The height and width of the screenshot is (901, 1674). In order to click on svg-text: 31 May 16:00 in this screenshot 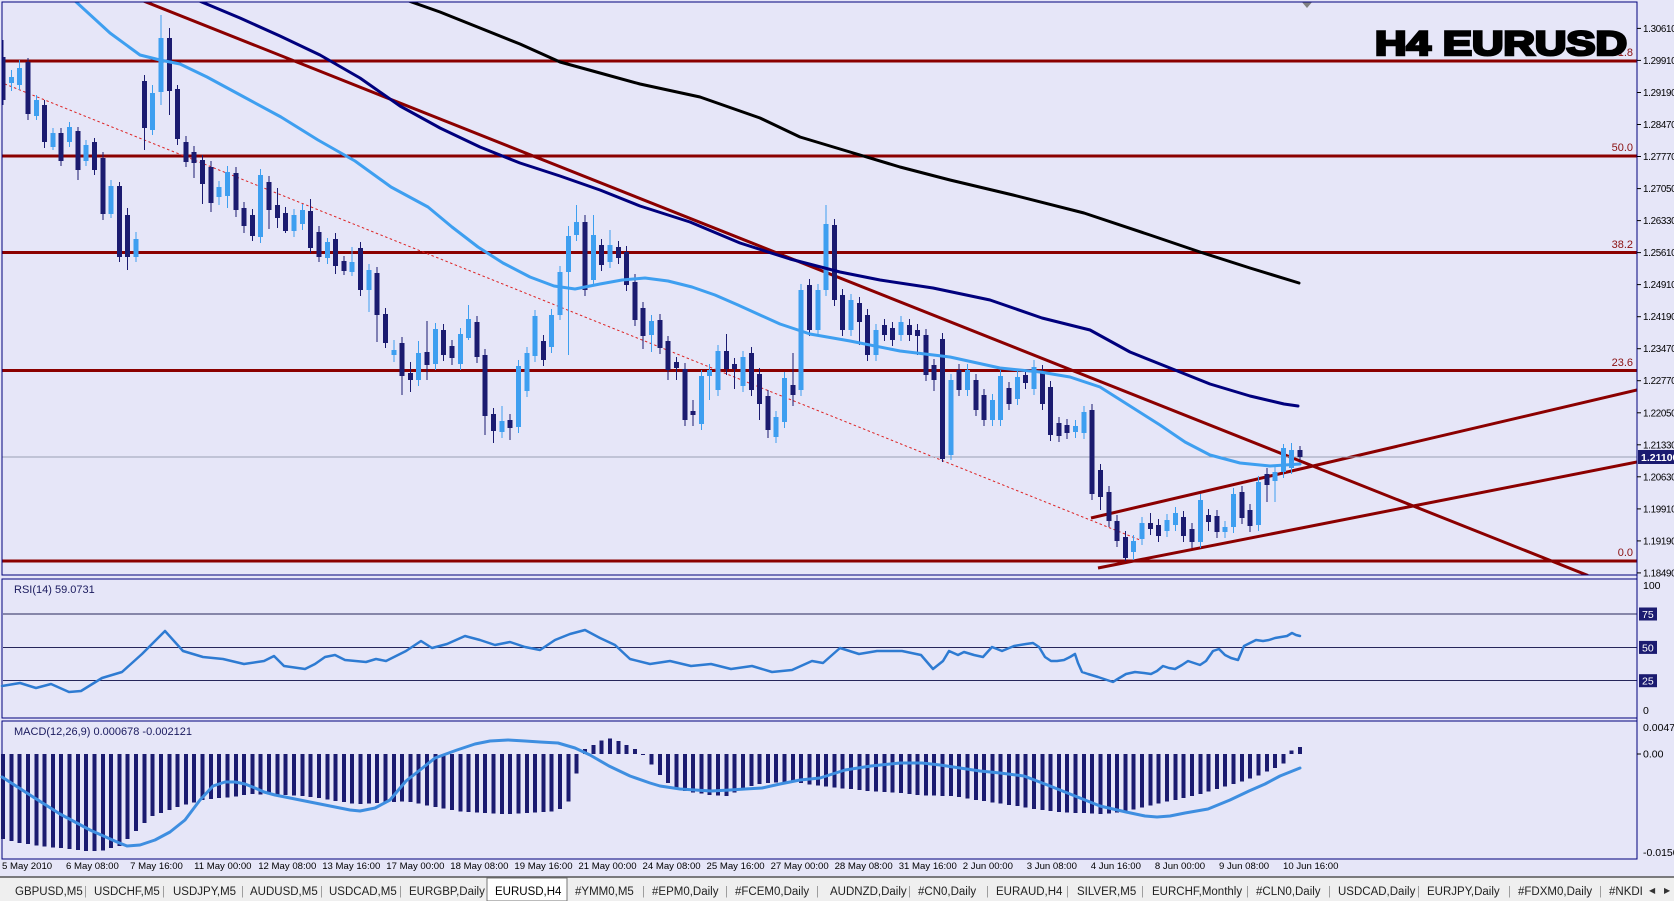, I will do `click(928, 866)`.